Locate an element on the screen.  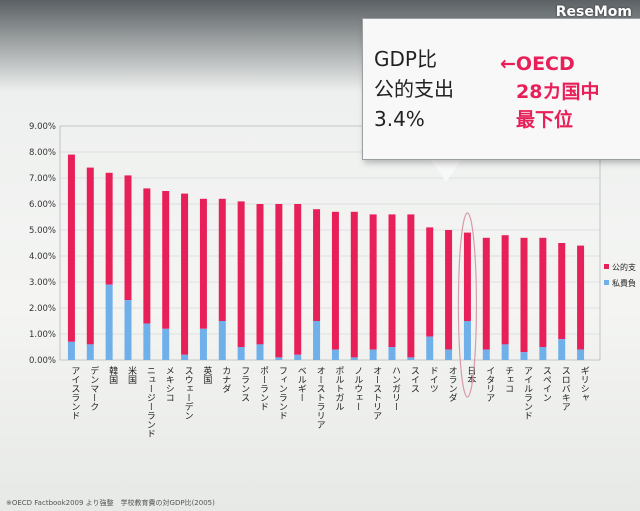
x-tick-label: スロバキア is located at coordinates (565, 388).